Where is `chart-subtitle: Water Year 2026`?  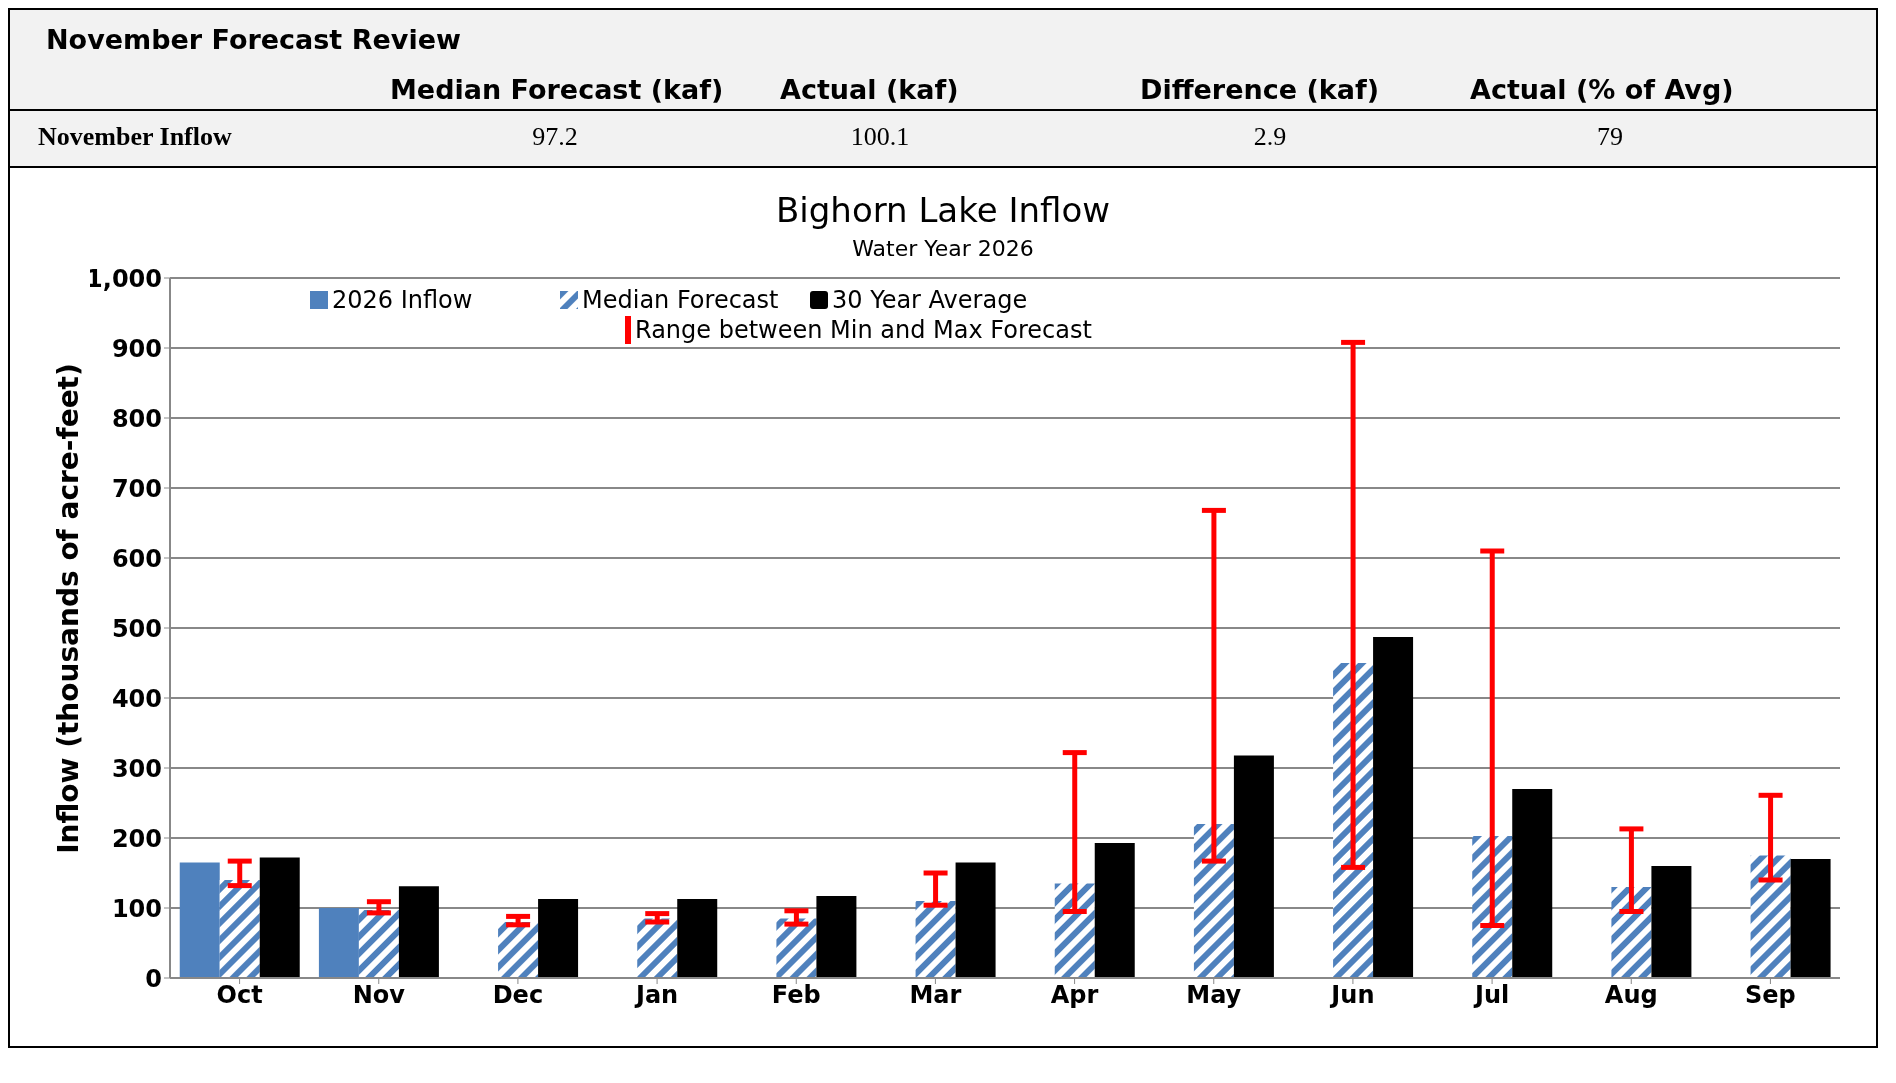
chart-subtitle: Water Year 2026 is located at coordinates (943, 248).